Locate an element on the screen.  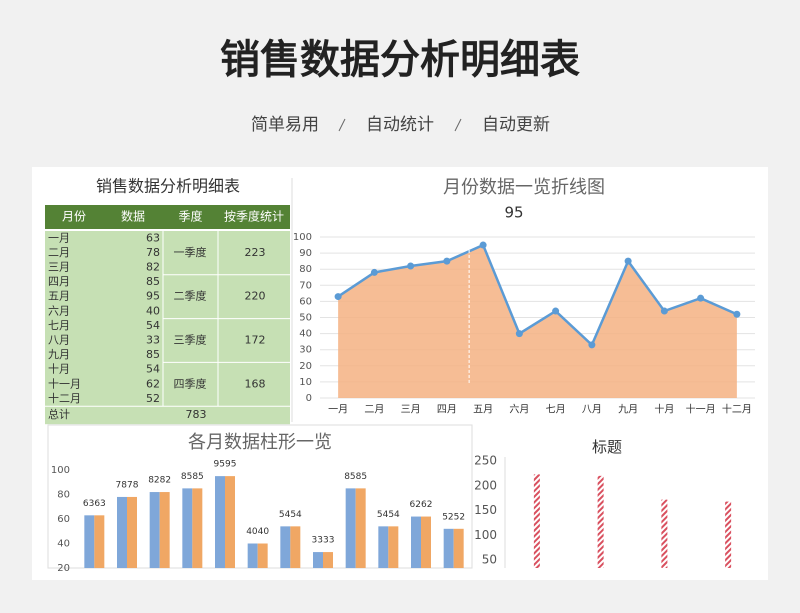
y-tick-label: 90 is located at coordinates (305, 253).